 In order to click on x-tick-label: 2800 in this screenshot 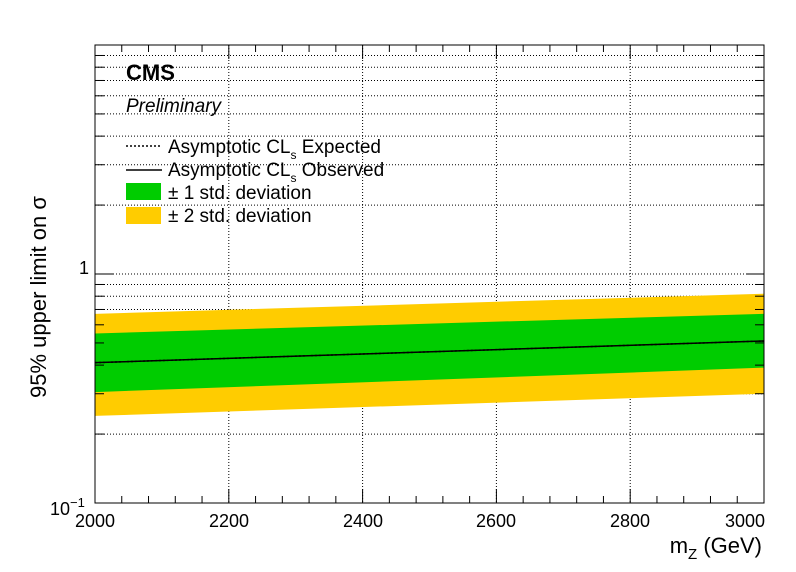, I will do `click(630, 521)`.